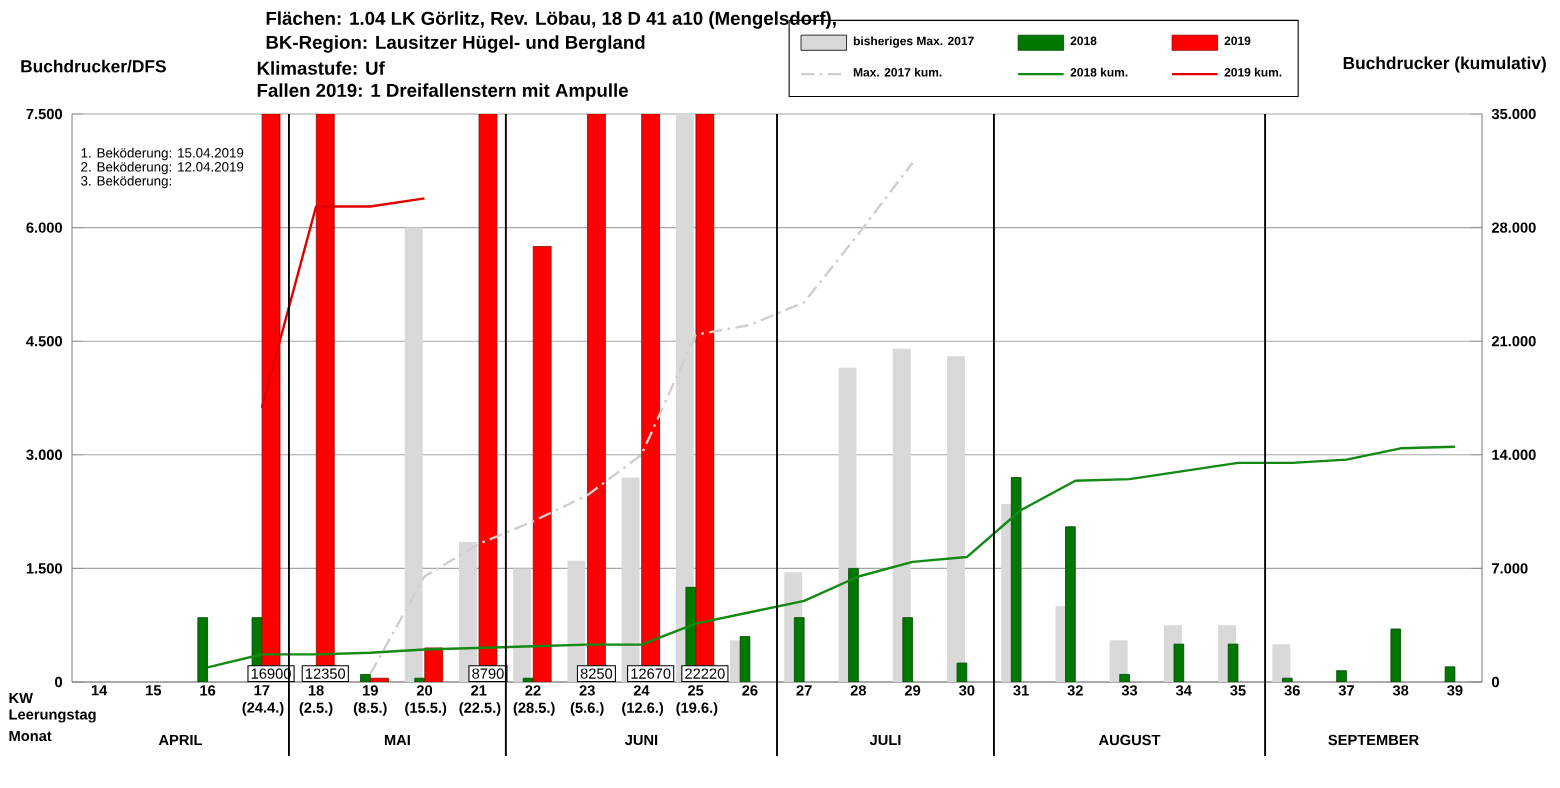 Image resolution: width=1560 pixels, height=788 pixels. I want to click on y-axis-title: Buchdrucker/DFS, so click(93, 66).